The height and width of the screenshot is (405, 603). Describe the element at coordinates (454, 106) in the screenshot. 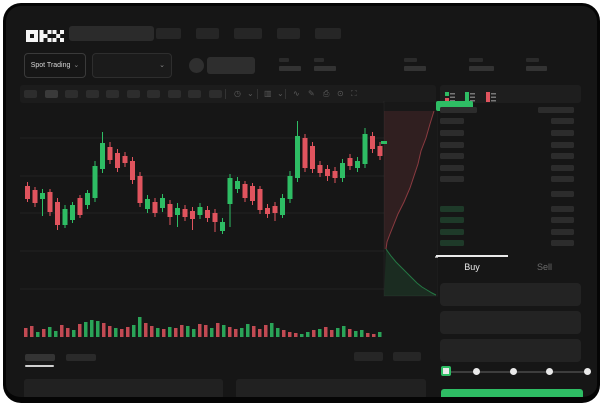

I see `last-price-badge` at that location.